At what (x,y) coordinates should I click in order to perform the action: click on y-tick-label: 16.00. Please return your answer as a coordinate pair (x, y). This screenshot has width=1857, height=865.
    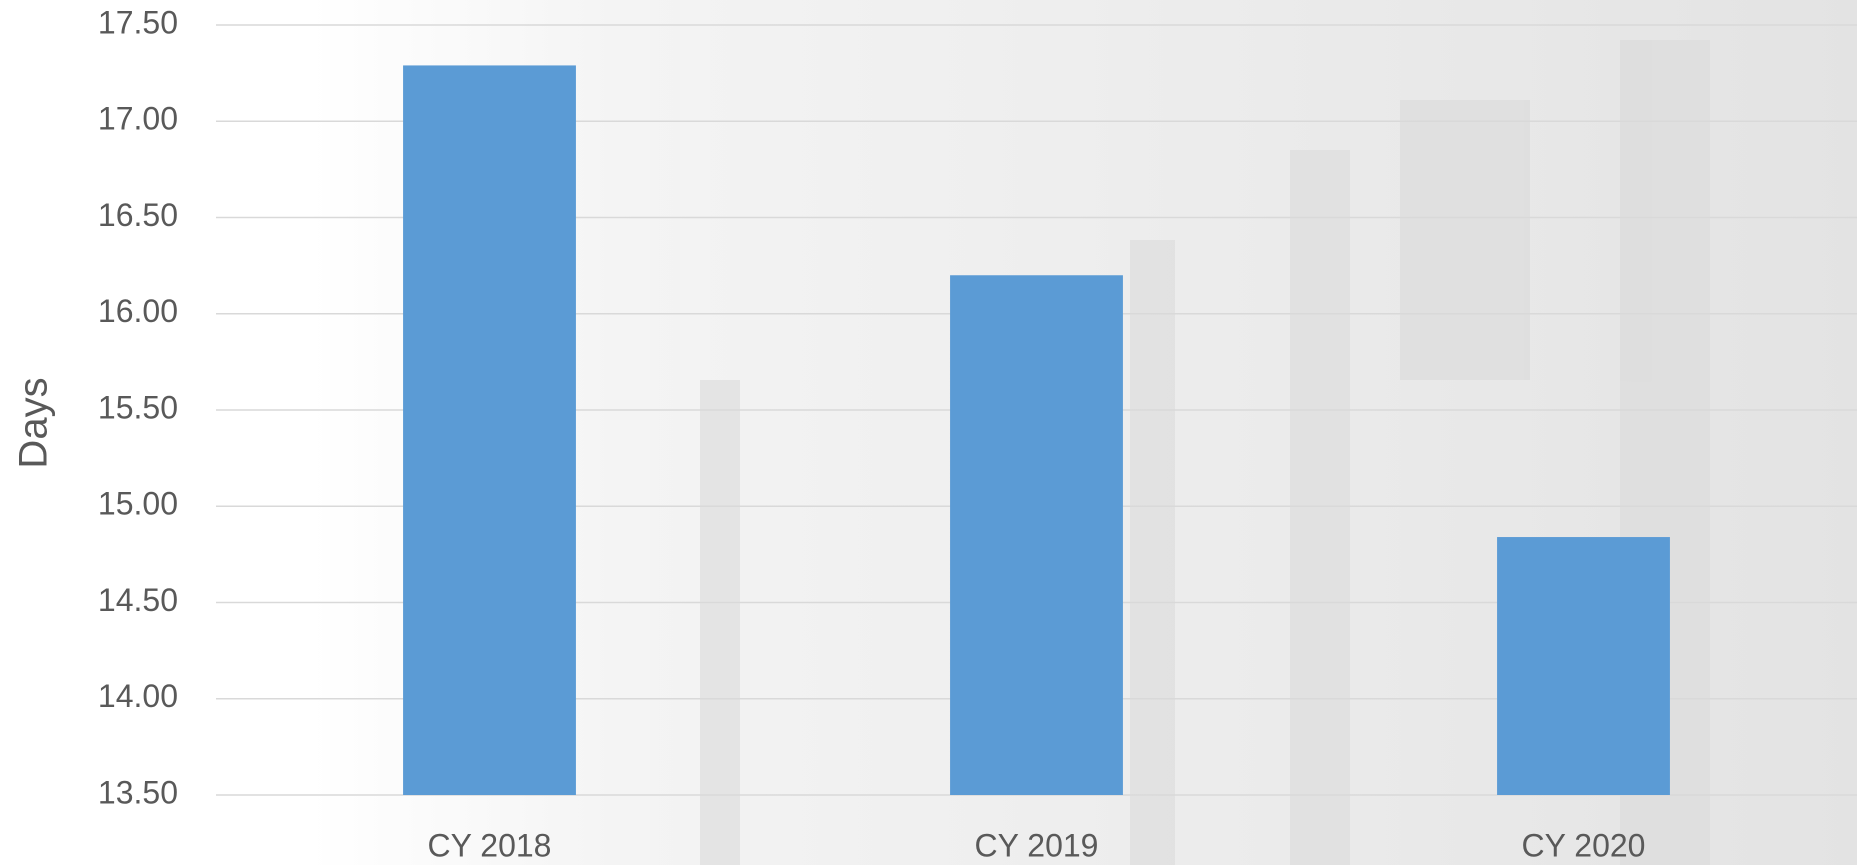
    Looking at the image, I should click on (138, 311).